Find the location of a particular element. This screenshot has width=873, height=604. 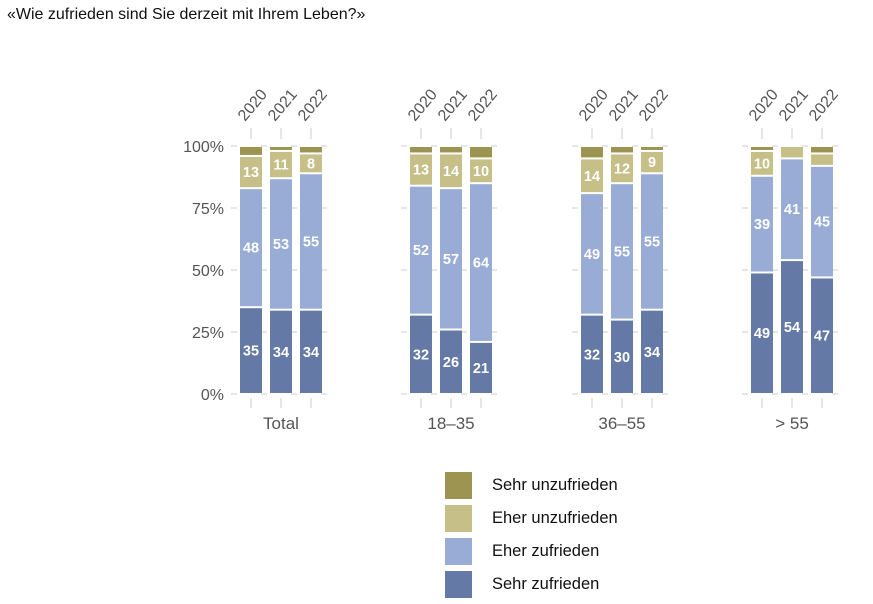

data-label: 54 is located at coordinates (792, 328).